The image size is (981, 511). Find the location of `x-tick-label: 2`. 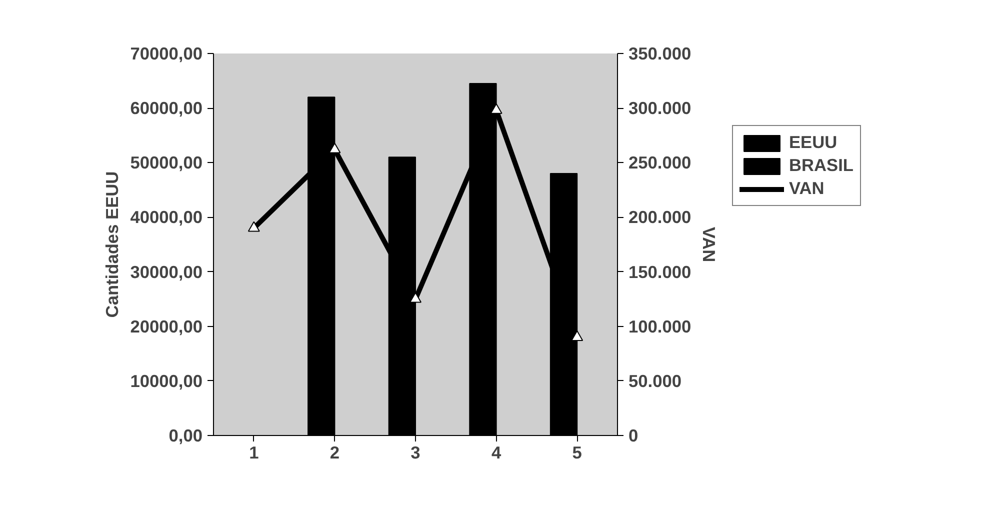

x-tick-label: 2 is located at coordinates (335, 452).